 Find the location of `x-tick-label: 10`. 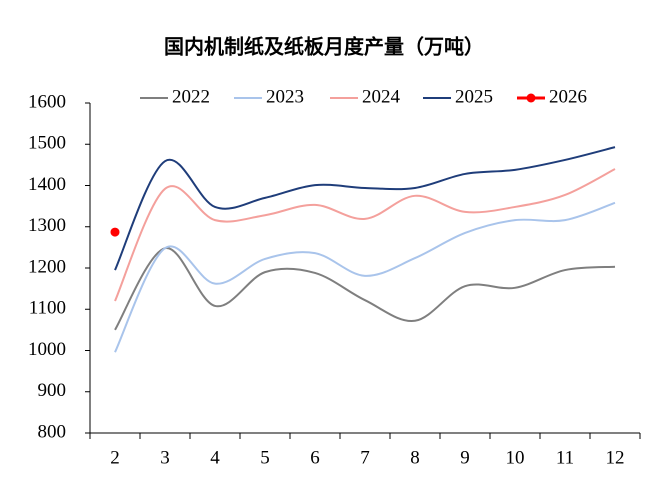

x-tick-label: 10 is located at coordinates (515, 457).